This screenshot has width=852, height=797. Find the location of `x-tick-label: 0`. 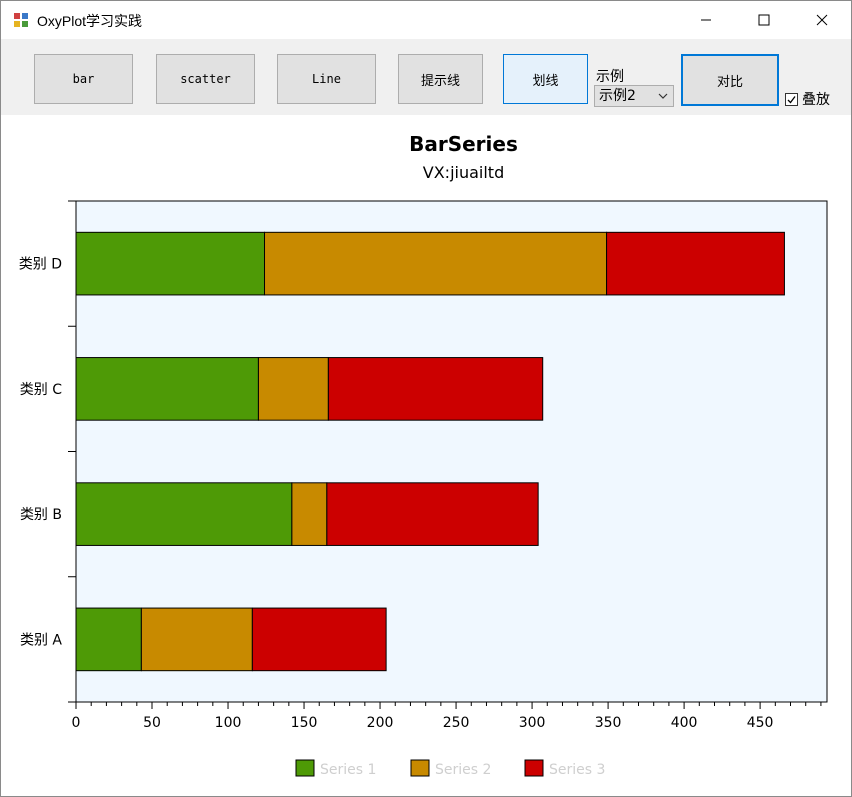

x-tick-label: 0 is located at coordinates (76, 723).